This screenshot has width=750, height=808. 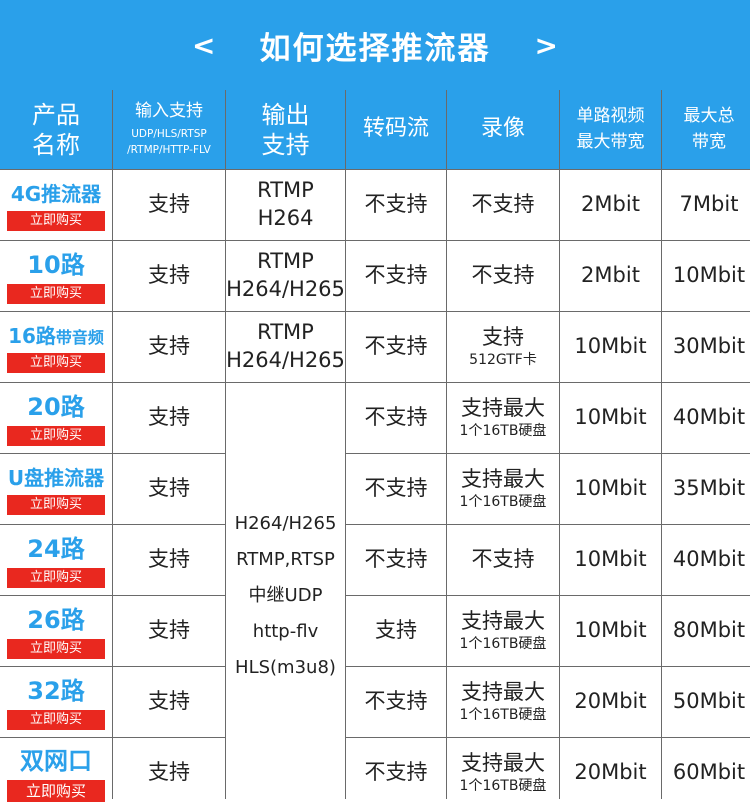 I want to click on product-cell: 16路带音频 立即购买, so click(x=56, y=347).